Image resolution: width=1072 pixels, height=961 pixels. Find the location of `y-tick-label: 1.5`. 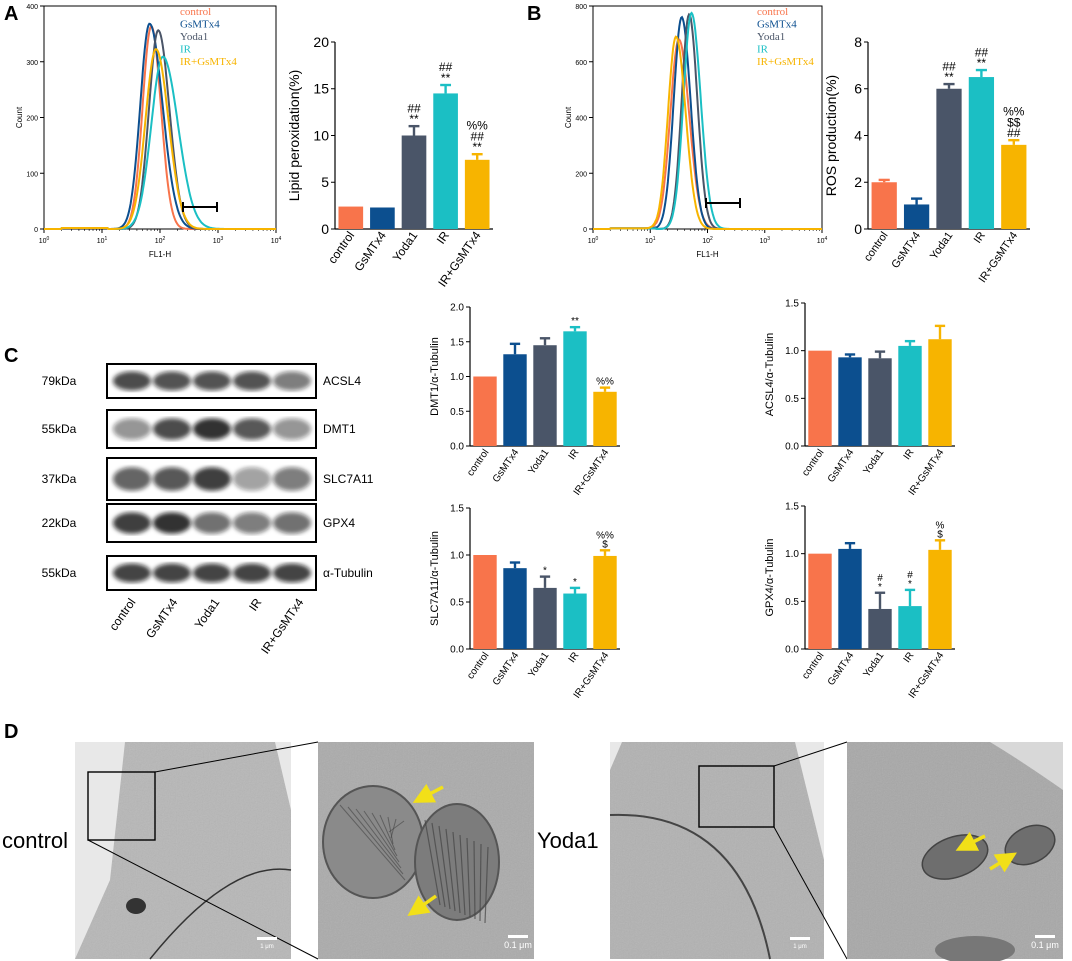

y-tick-label: 1.5 is located at coordinates (457, 509).